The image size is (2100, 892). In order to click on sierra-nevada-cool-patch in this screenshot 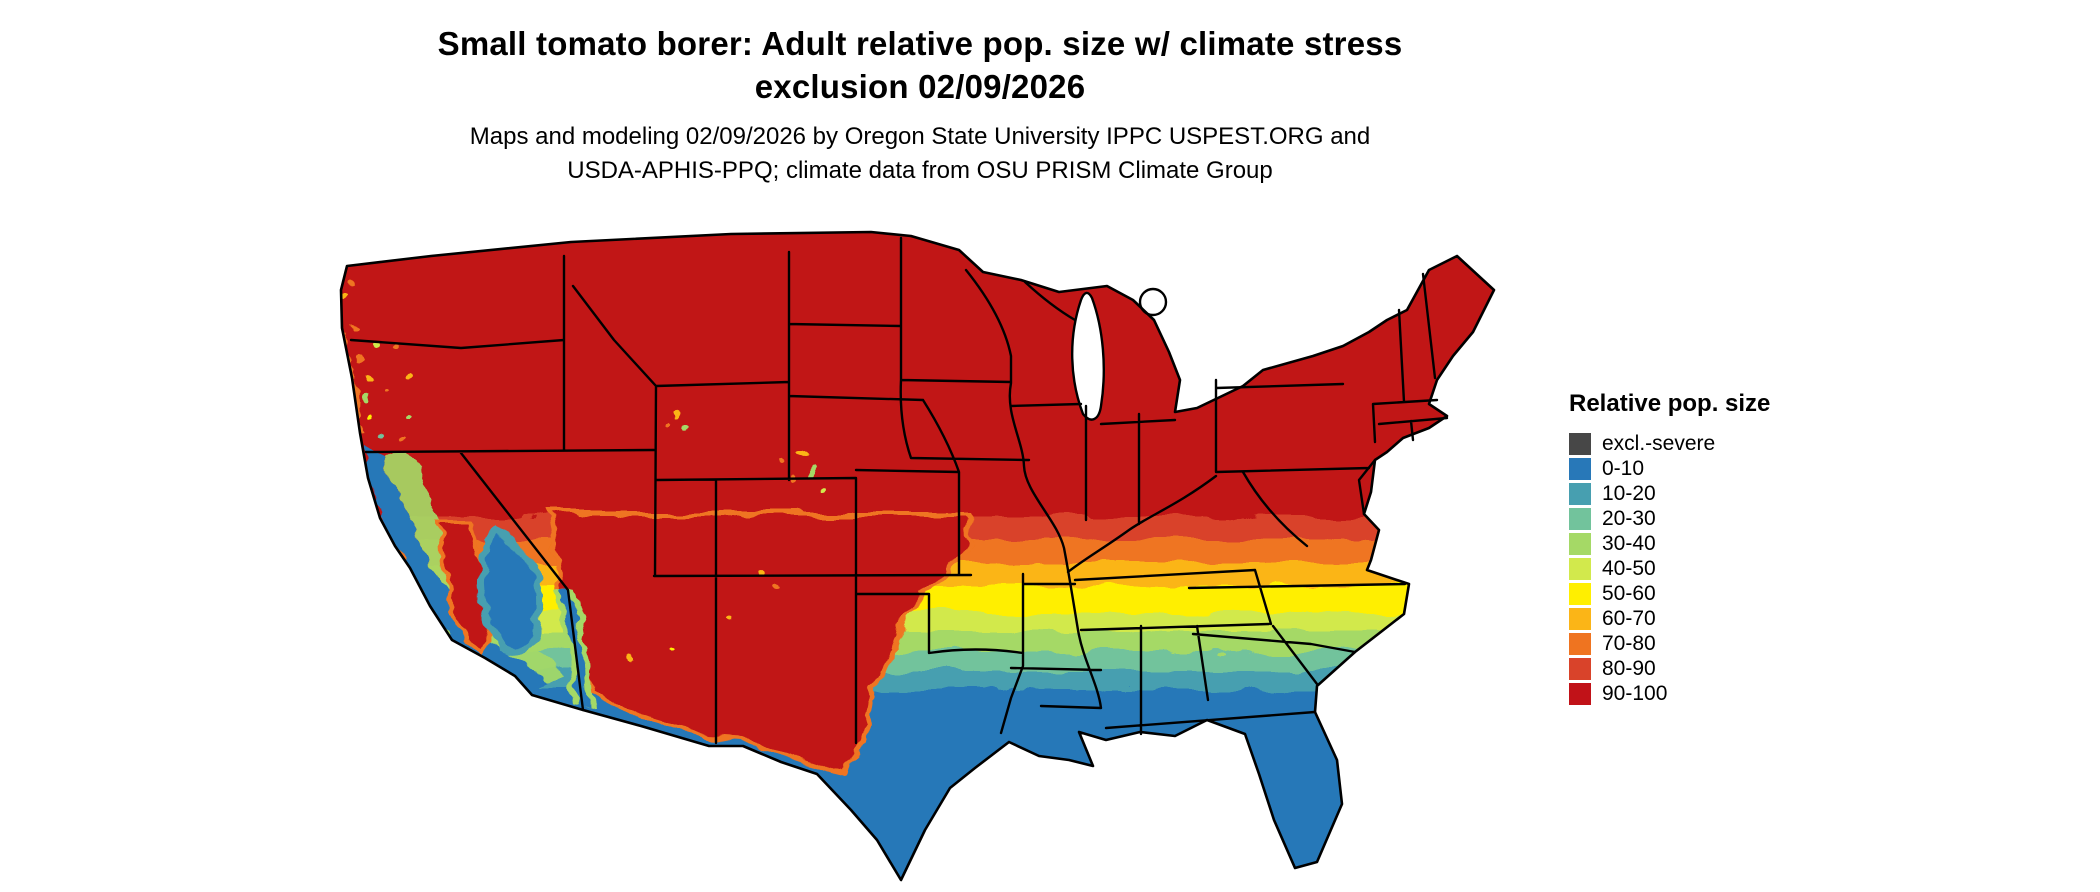, I will do `click(510, 589)`.